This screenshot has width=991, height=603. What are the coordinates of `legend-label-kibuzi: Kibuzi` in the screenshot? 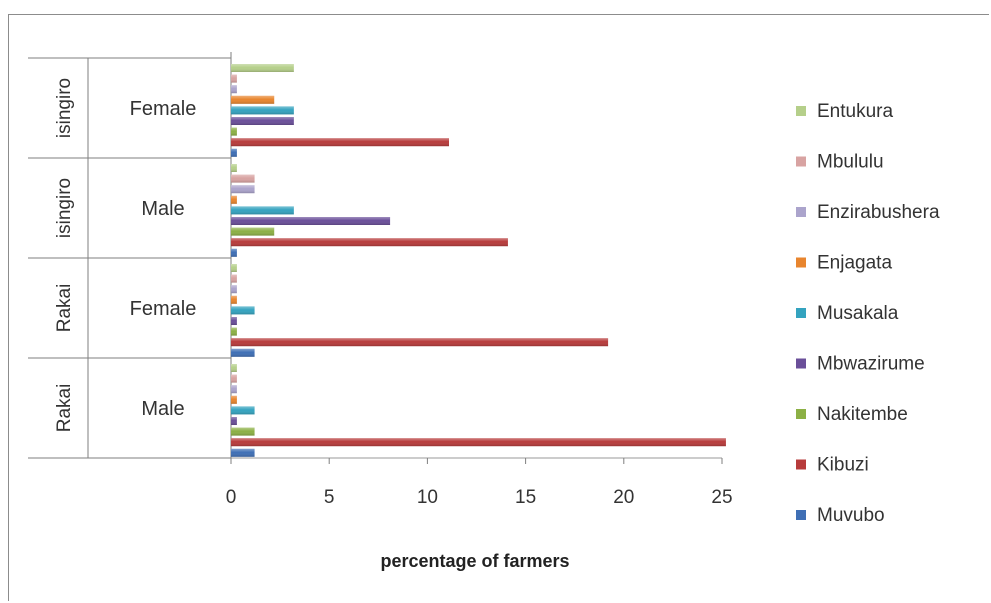 It's located at (843, 465).